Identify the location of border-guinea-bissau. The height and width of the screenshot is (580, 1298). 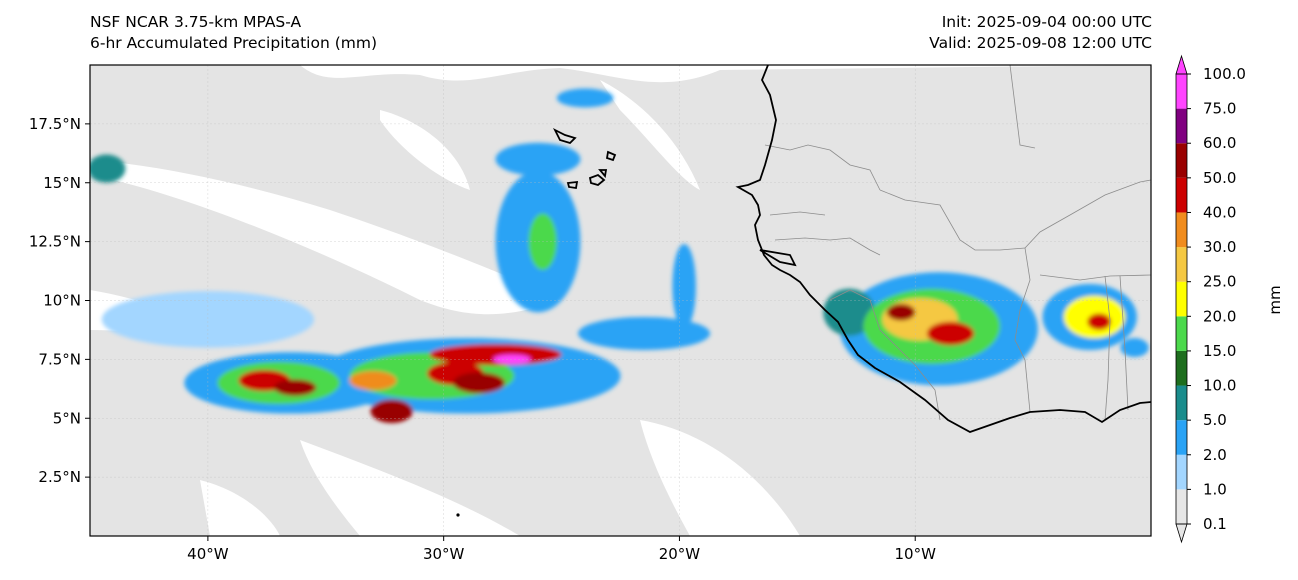
(827, 246).